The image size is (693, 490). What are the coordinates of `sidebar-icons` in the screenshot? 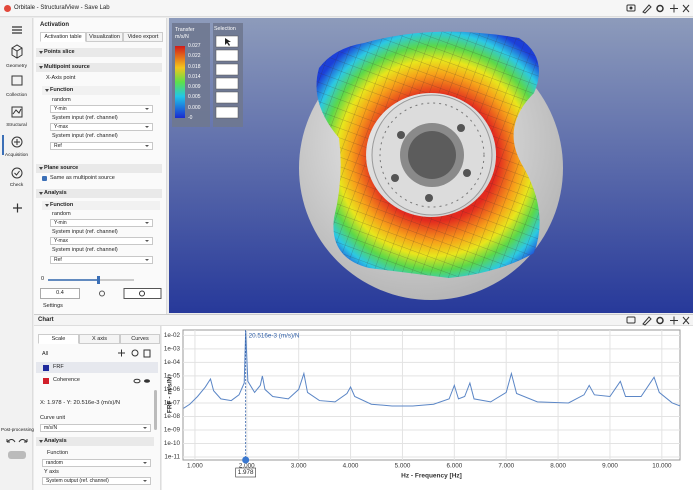 It's located at (16, 118).